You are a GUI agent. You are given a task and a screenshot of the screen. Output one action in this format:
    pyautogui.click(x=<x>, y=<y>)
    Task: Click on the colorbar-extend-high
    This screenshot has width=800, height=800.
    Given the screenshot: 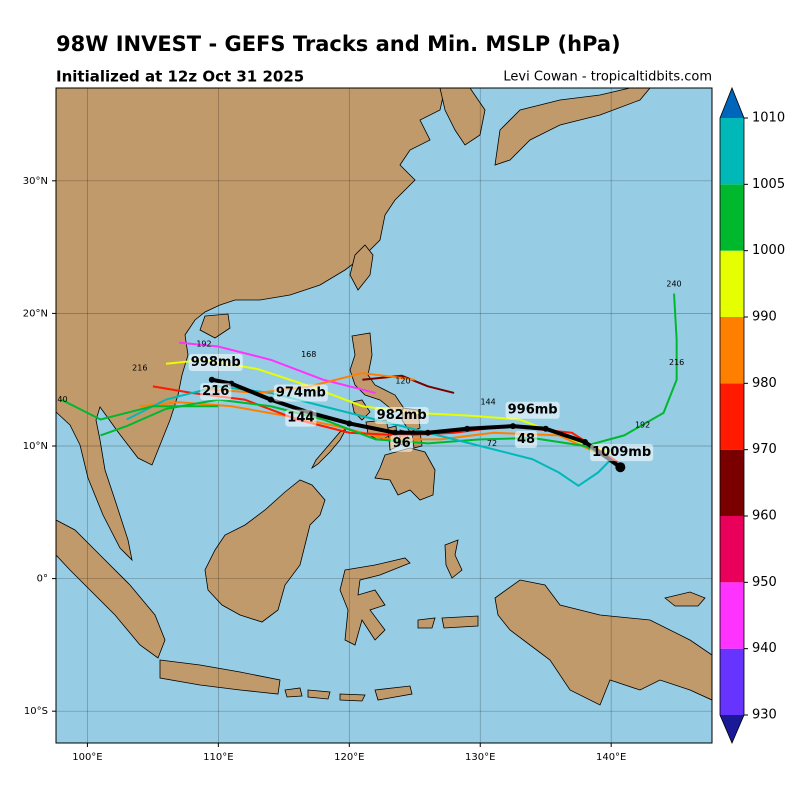 What is the action you would take?
    pyautogui.click(x=732, y=103)
    